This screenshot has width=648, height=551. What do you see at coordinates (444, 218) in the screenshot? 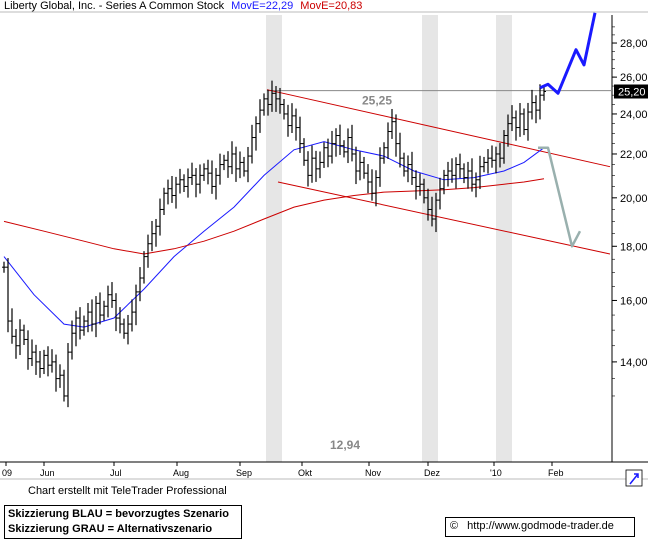
I see `channel-lower-line` at bounding box center [444, 218].